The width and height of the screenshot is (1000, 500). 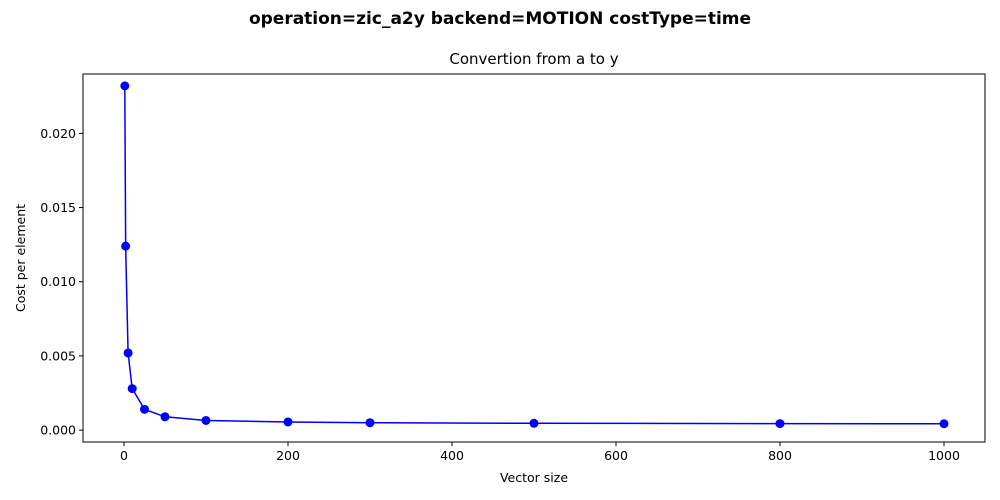 I want to click on x-tick-label: 600, so click(x=616, y=455).